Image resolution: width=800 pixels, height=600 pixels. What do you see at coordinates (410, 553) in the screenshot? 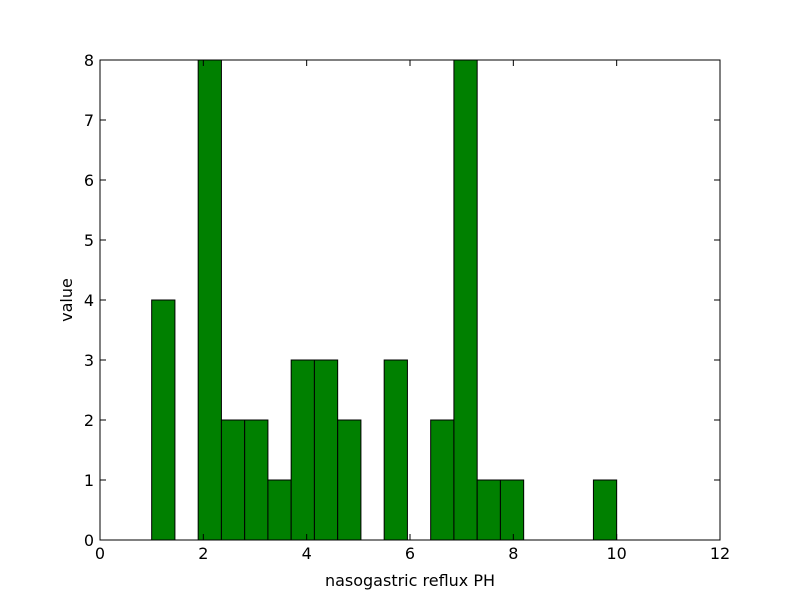
I see `x-tick-label-6: 6` at bounding box center [410, 553].